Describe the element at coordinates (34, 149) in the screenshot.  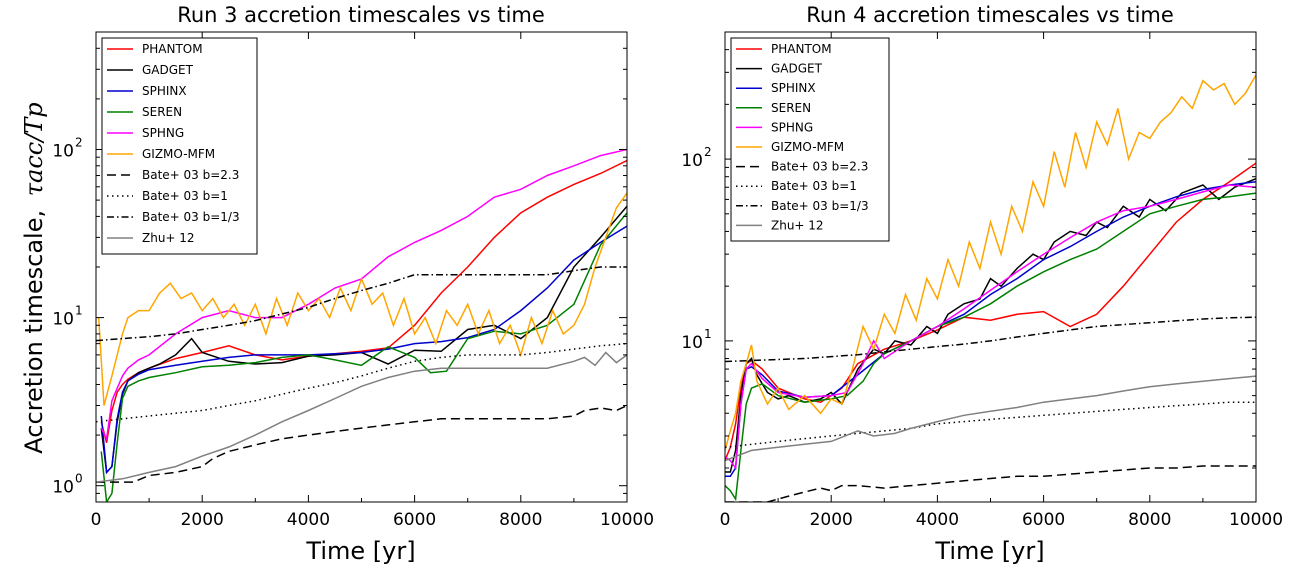
I see `y-axis-label-symbol: τacc/Tp` at that location.